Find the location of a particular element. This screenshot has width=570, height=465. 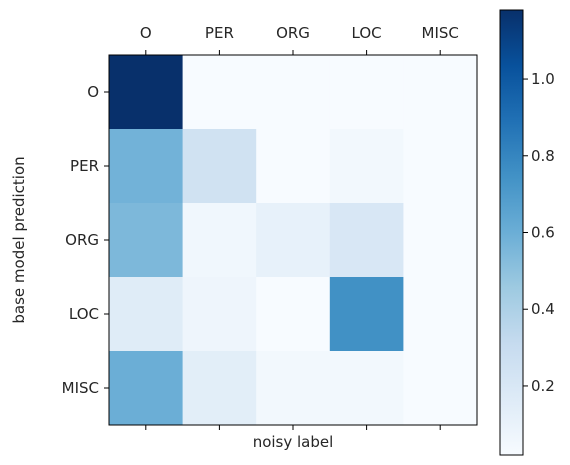

y-tick-label: MISC is located at coordinates (80, 388).